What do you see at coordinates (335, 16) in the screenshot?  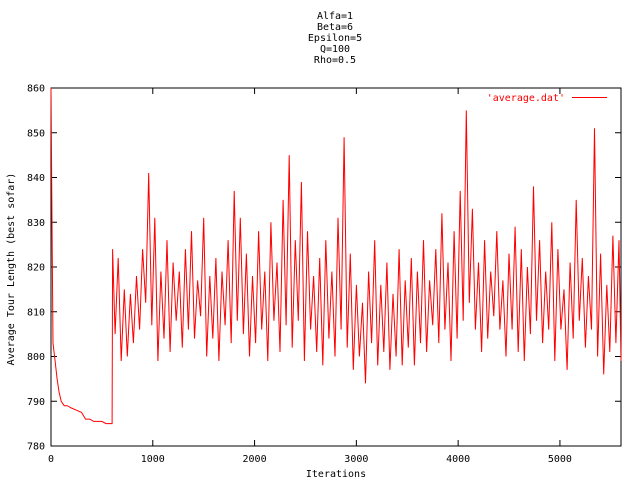 I see `title-line: Alfa=1` at bounding box center [335, 16].